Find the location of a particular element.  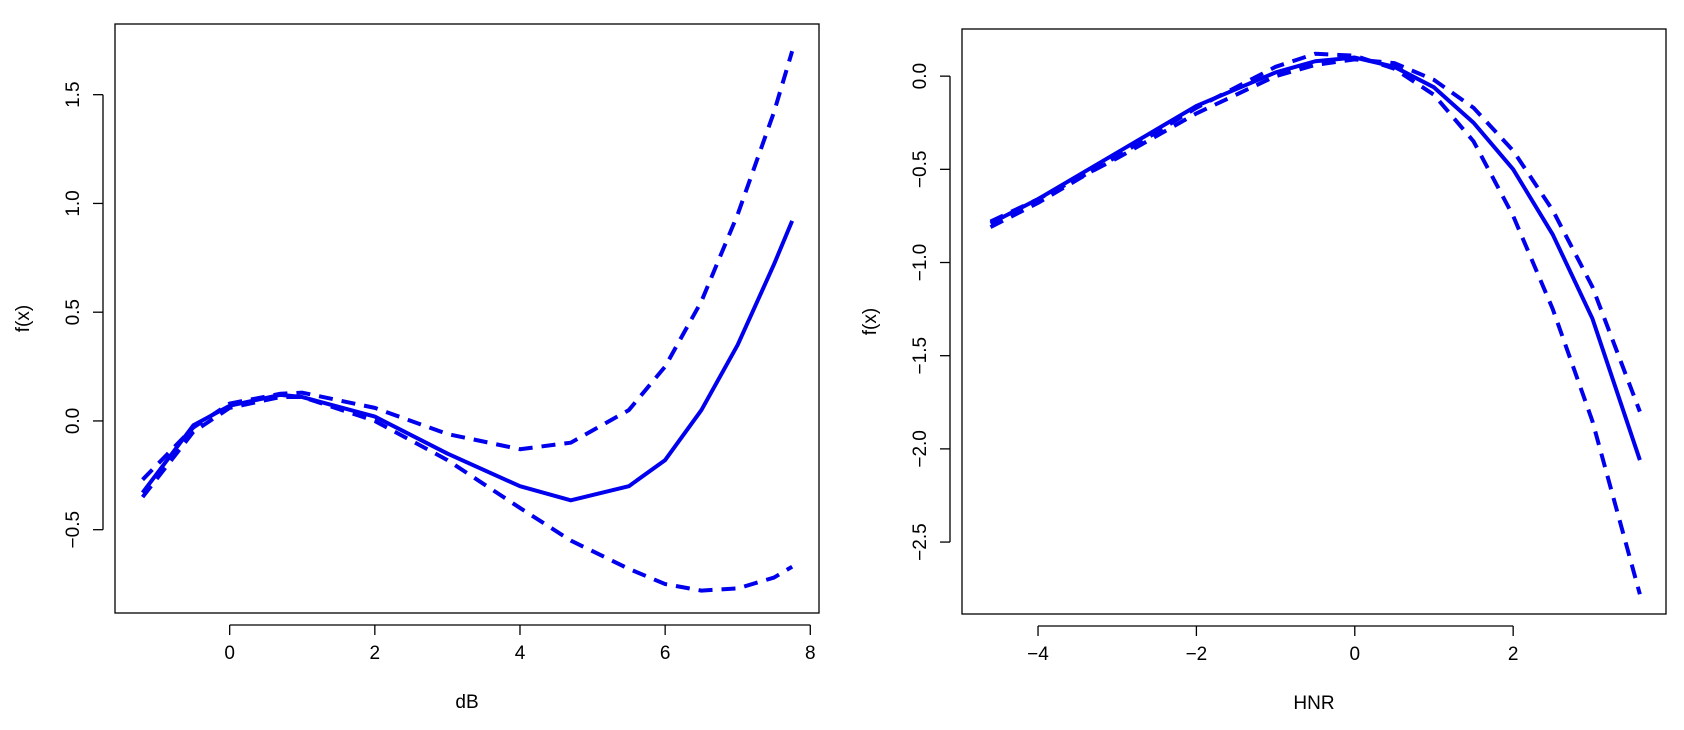

band-line is located at coordinates (467, 494).